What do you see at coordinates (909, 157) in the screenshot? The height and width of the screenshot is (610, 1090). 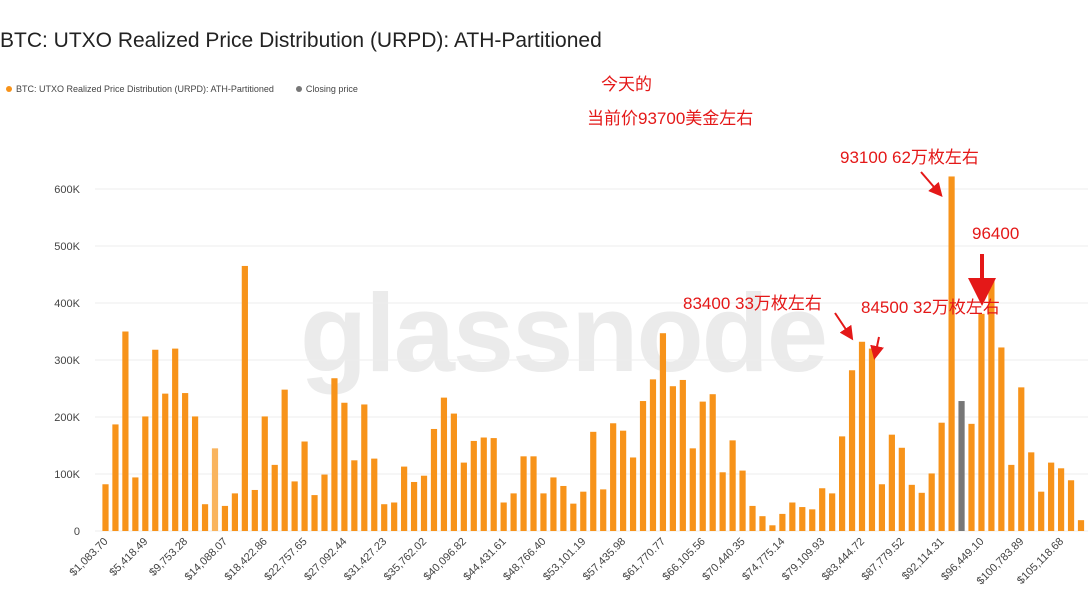 I see `annotation-peak-93100: 93100 62万枚左右` at bounding box center [909, 157].